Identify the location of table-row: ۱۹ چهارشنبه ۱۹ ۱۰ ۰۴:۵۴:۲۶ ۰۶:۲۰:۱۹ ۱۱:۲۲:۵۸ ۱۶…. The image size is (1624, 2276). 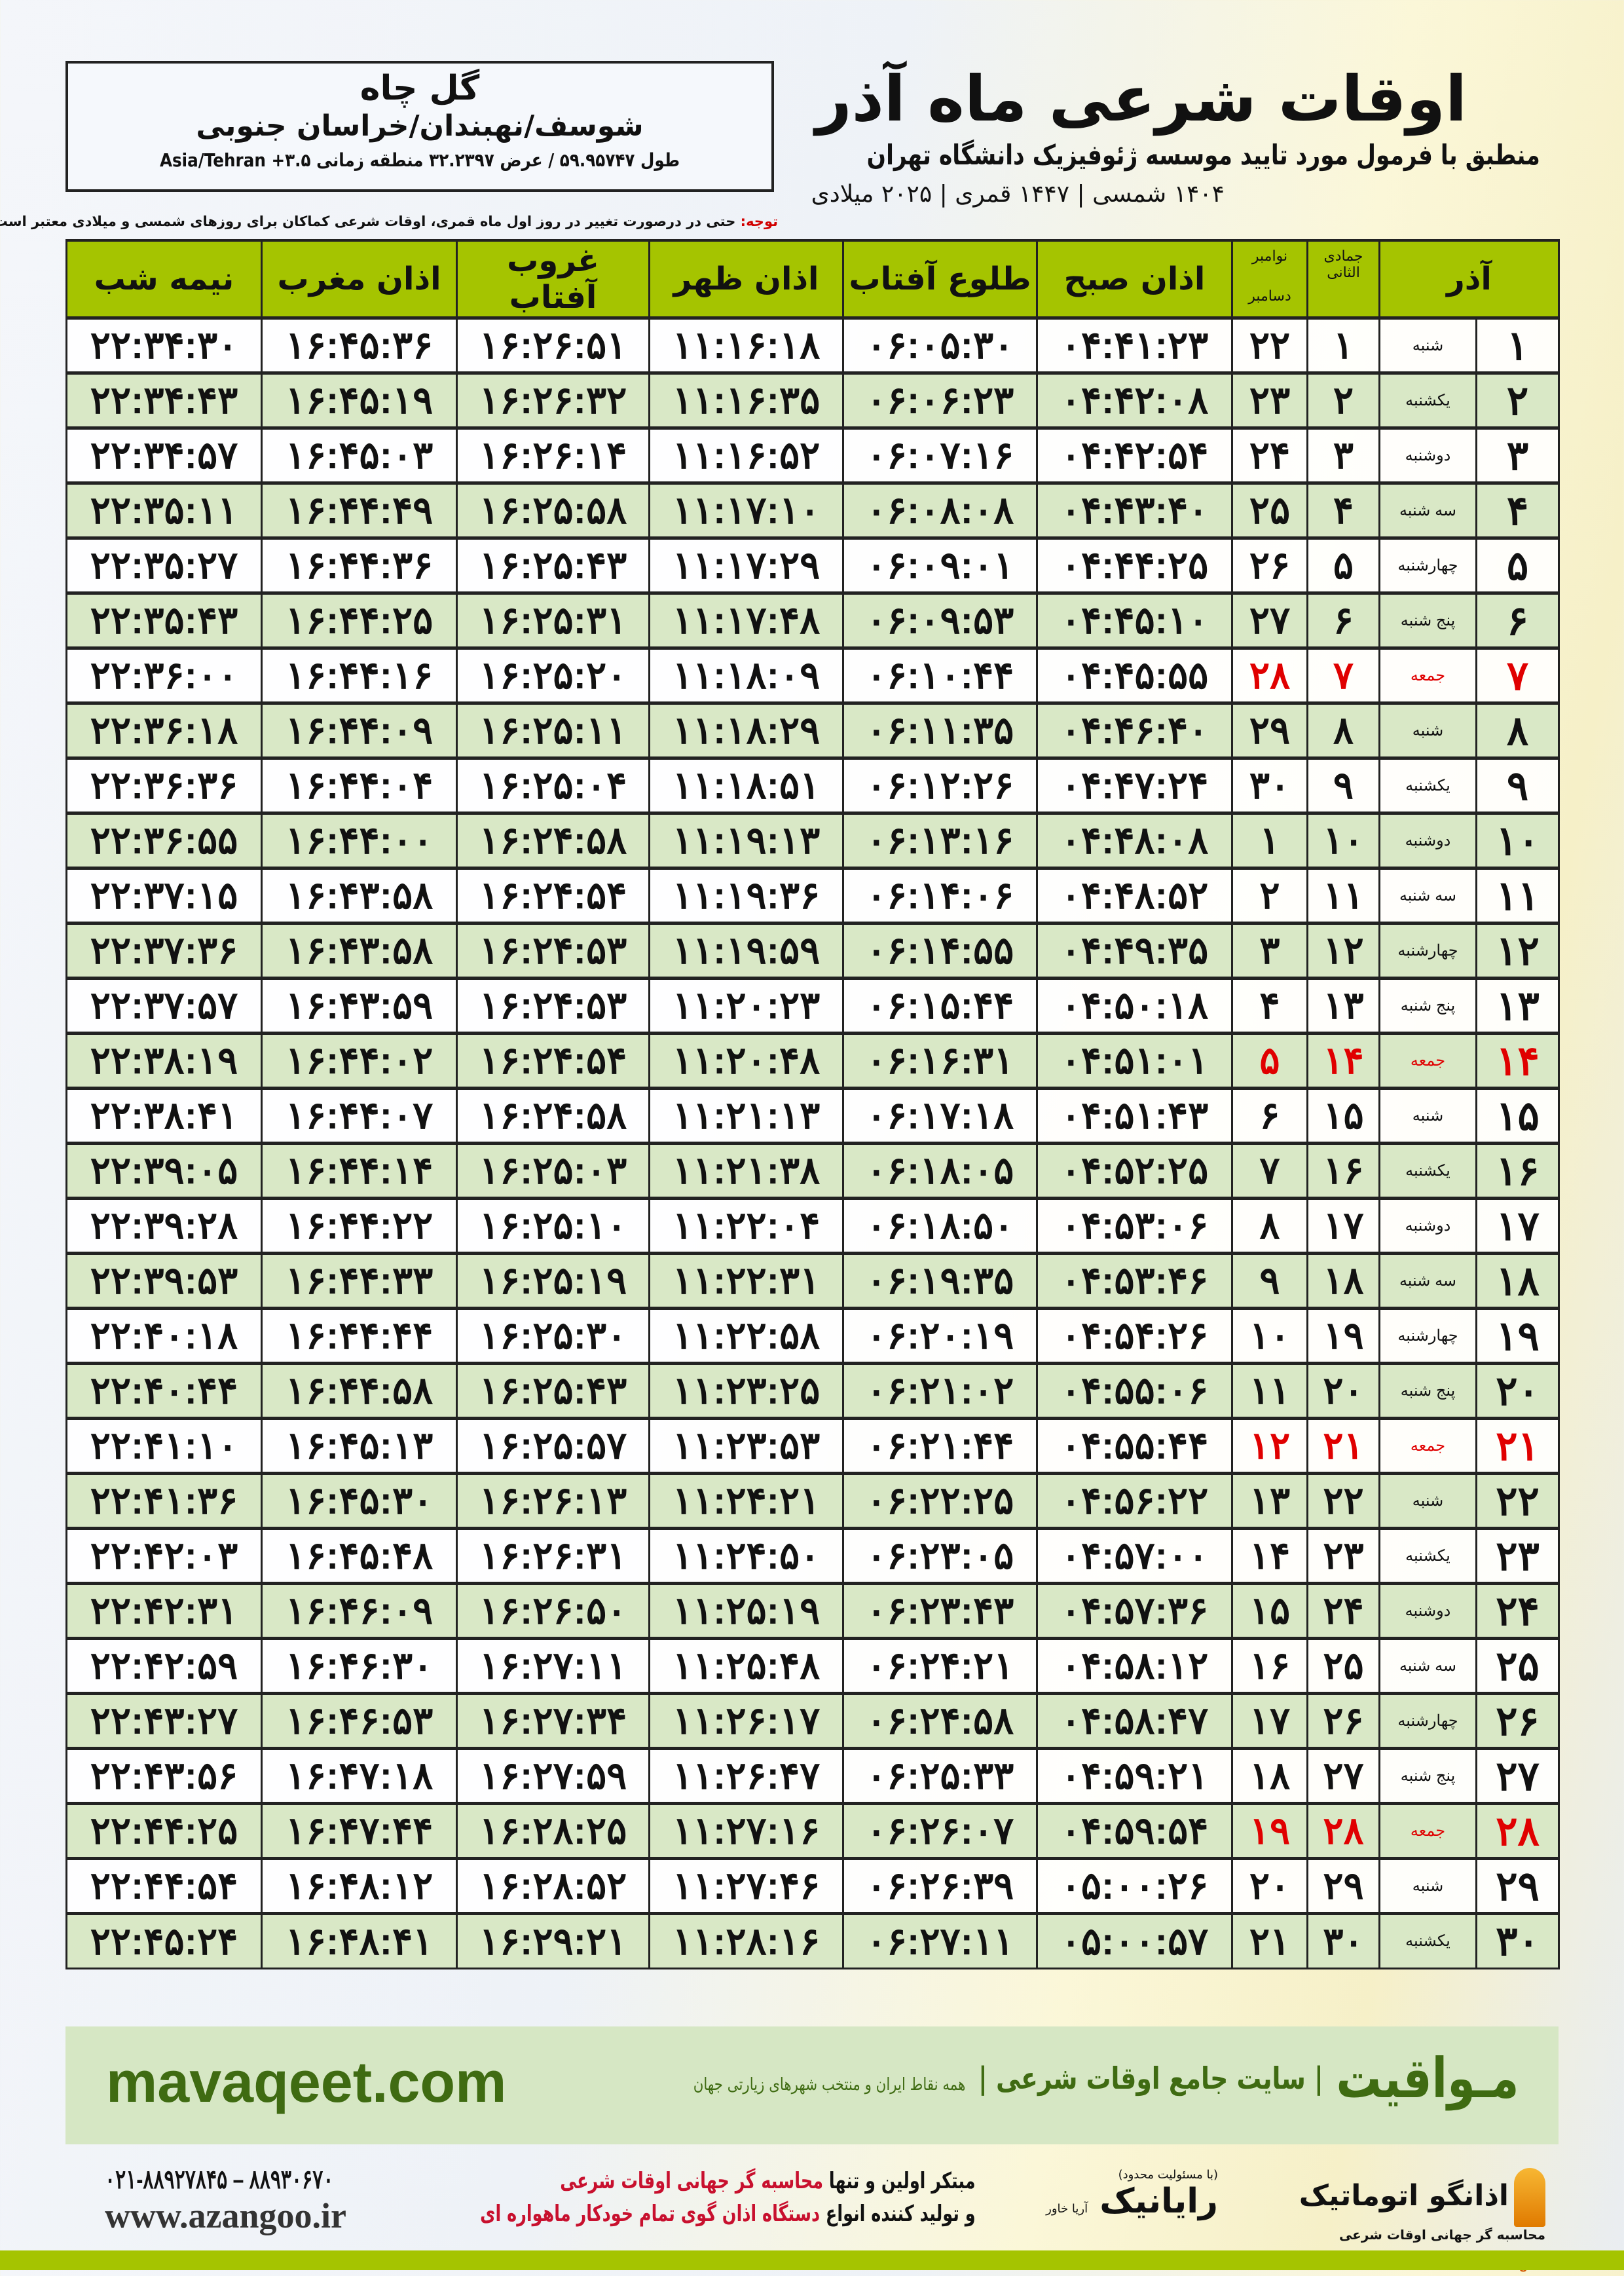
(812, 1335).